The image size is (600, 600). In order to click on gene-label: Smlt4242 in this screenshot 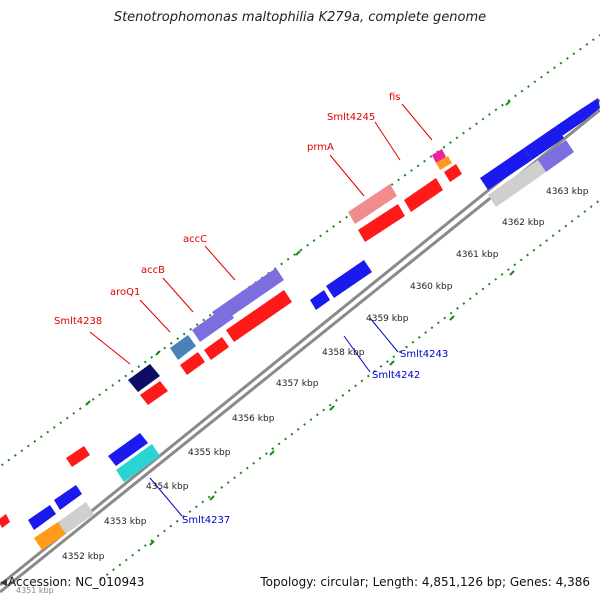, I will do `click(396, 375)`.